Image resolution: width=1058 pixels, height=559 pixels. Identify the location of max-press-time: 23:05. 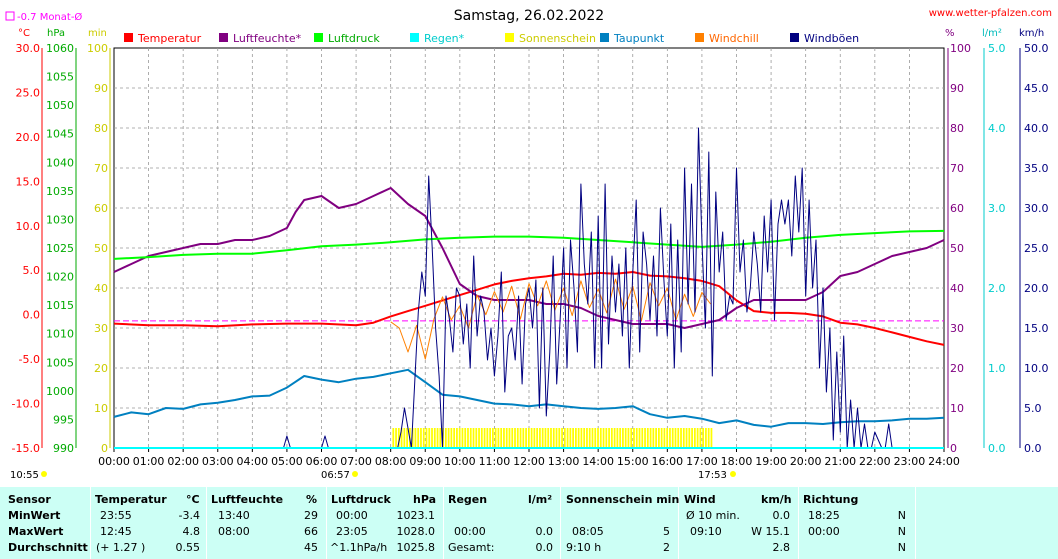
(352, 531).